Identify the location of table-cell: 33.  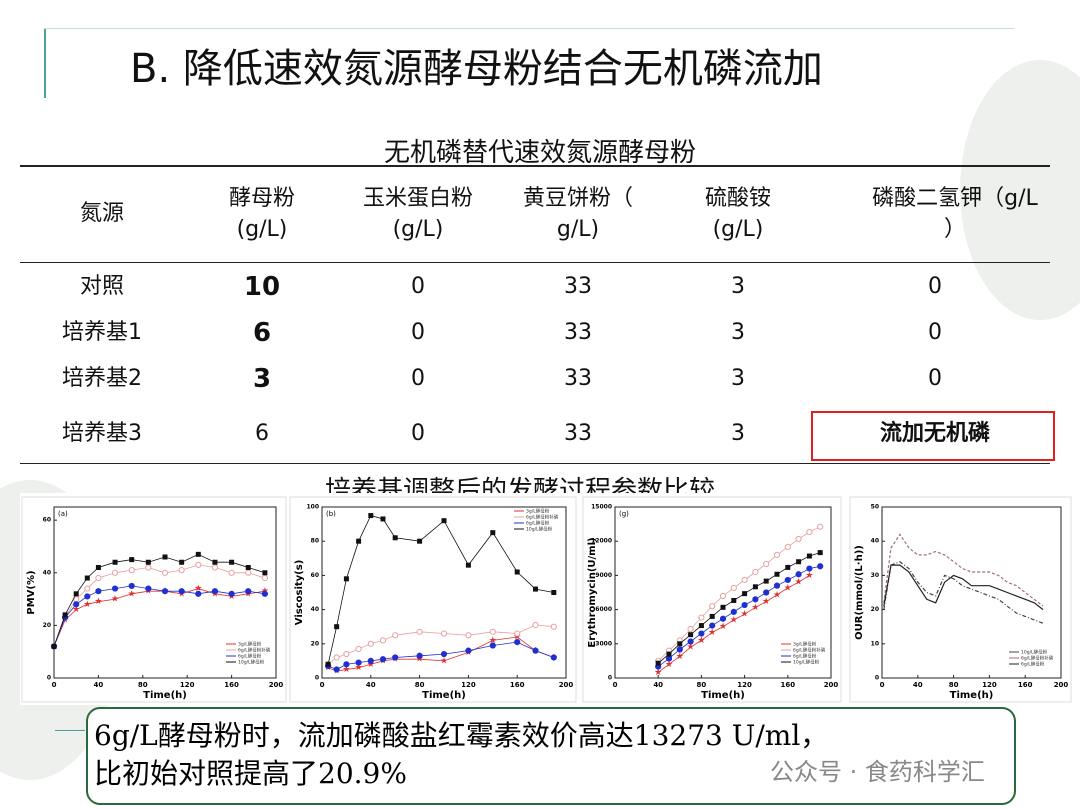
(578, 378).